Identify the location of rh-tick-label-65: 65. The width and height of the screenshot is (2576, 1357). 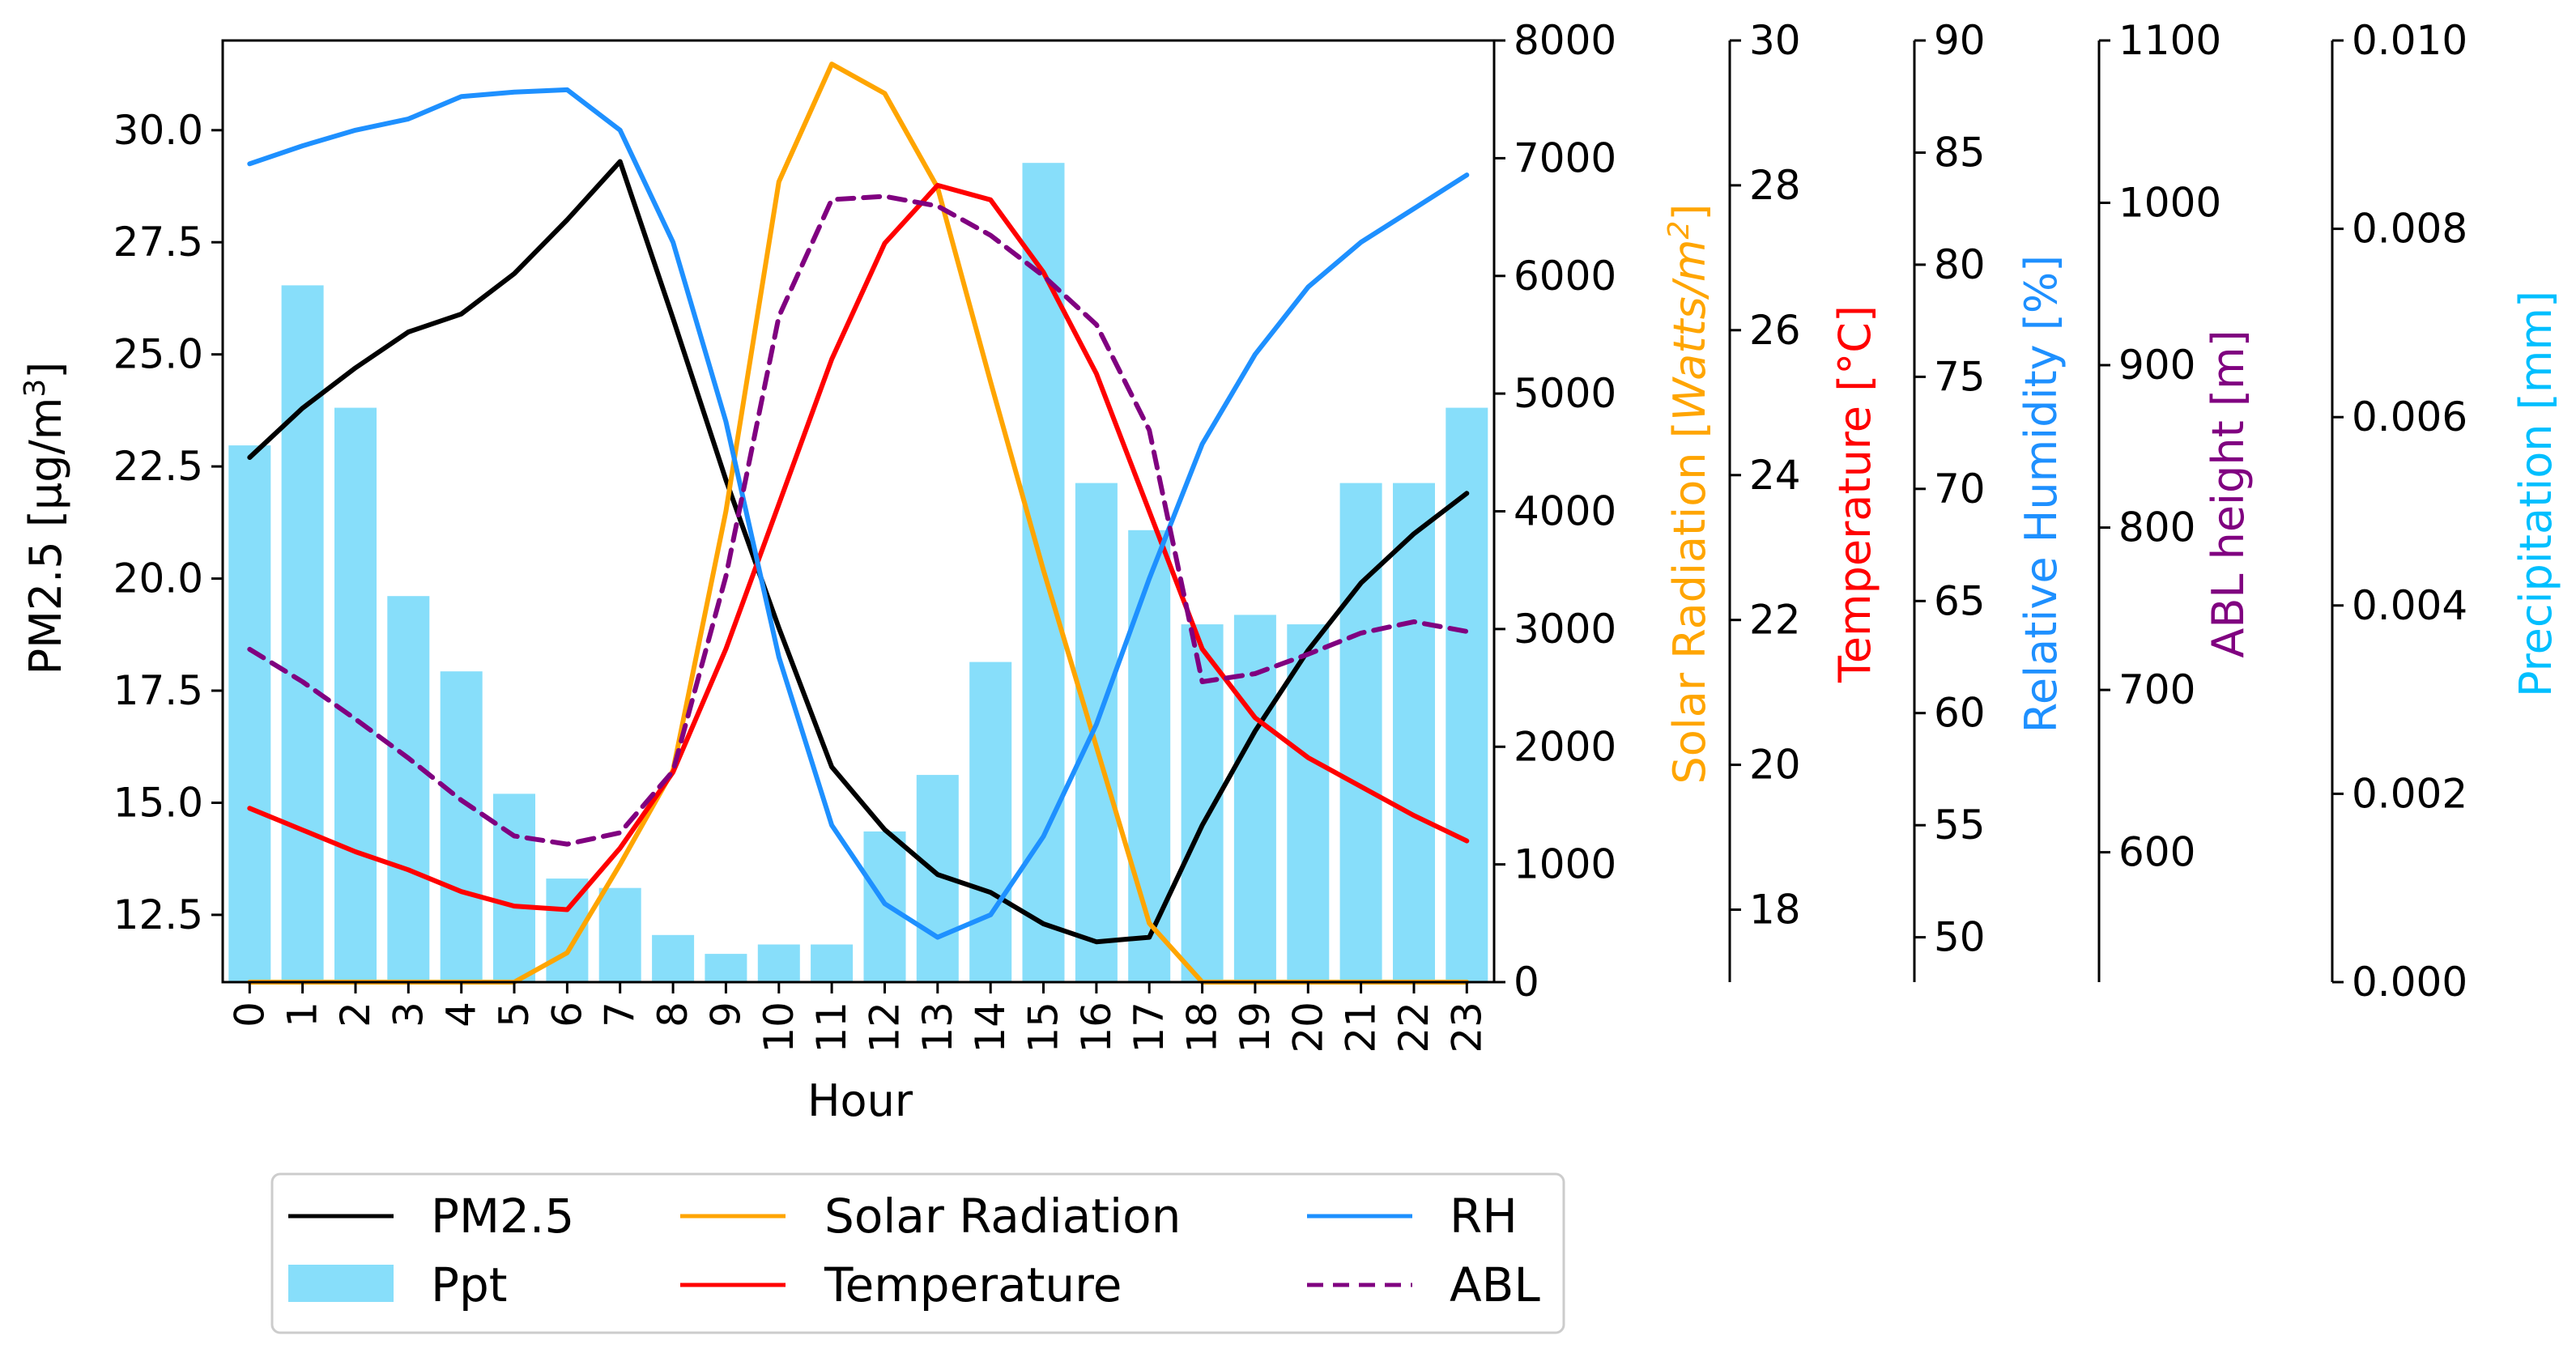
(1960, 601).